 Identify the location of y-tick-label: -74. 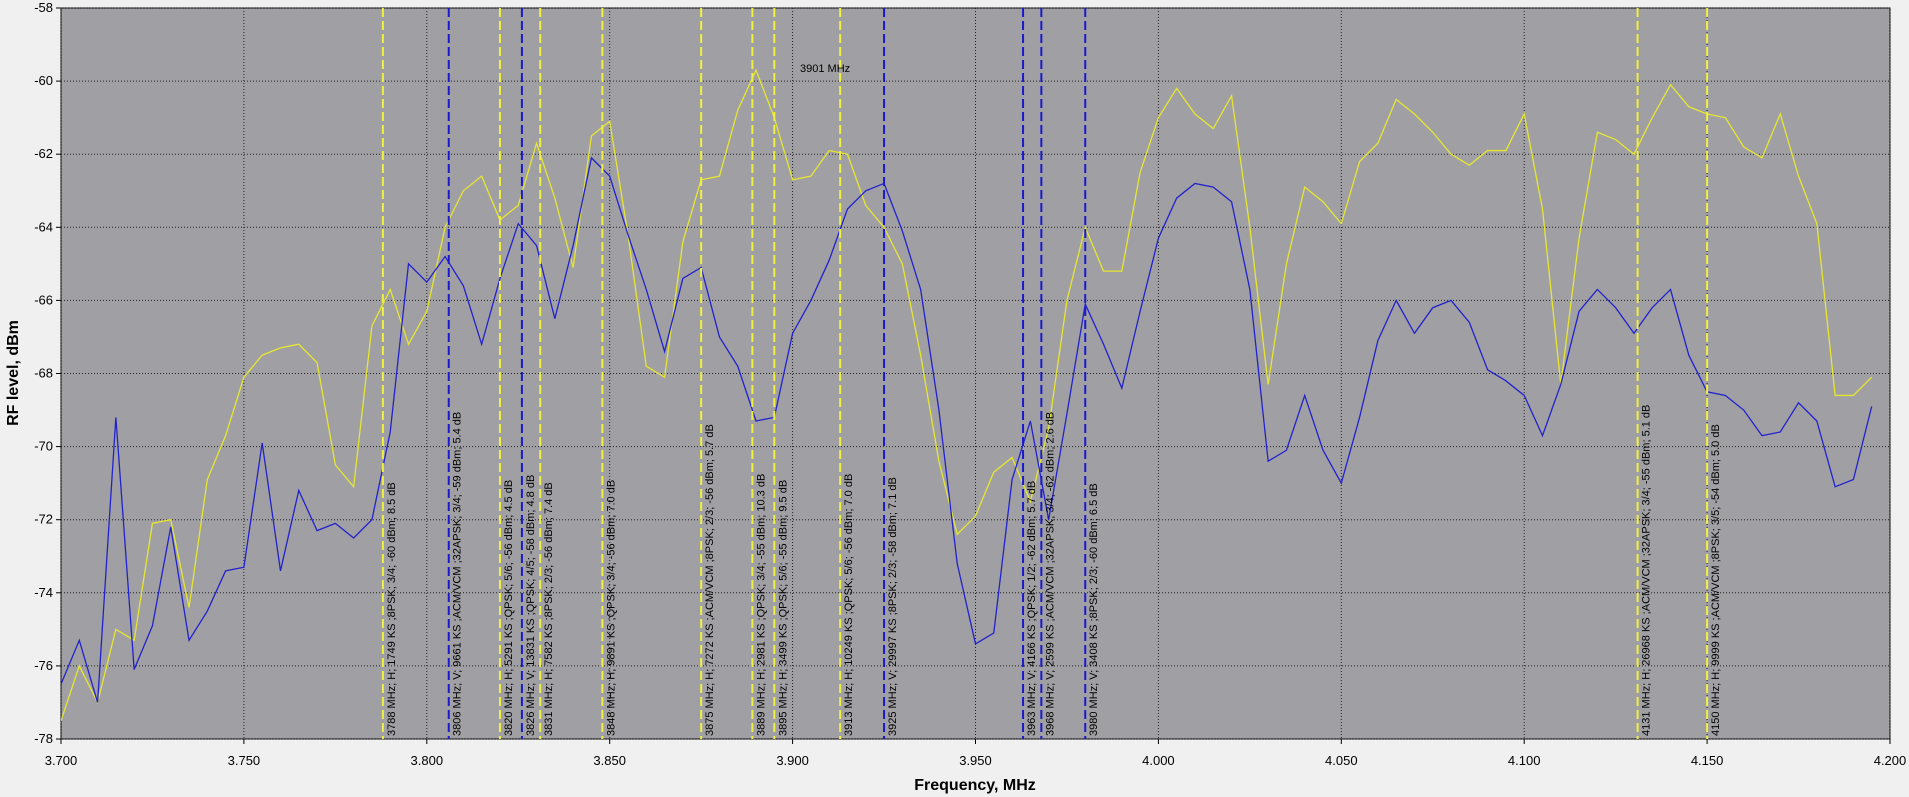
(43, 592).